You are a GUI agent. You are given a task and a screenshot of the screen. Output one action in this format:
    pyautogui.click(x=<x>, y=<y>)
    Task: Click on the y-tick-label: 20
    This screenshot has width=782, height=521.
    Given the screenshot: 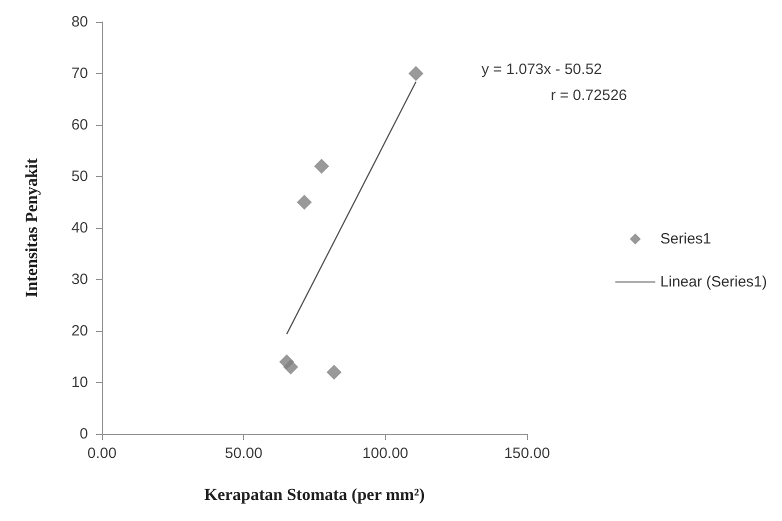 What is the action you would take?
    pyautogui.click(x=79, y=331)
    